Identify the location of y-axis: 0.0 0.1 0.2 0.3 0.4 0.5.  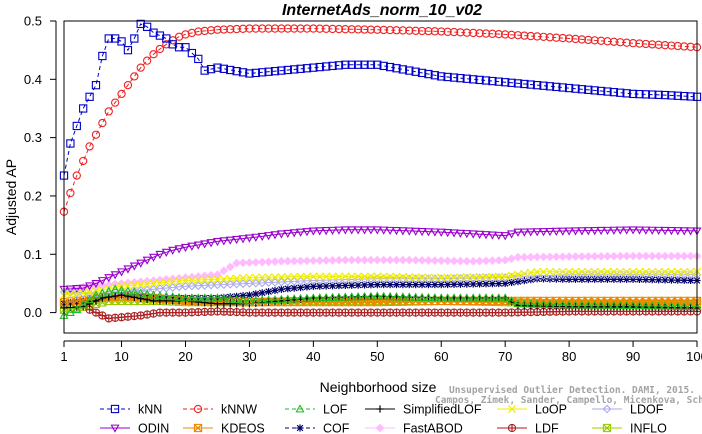
(40, 167).